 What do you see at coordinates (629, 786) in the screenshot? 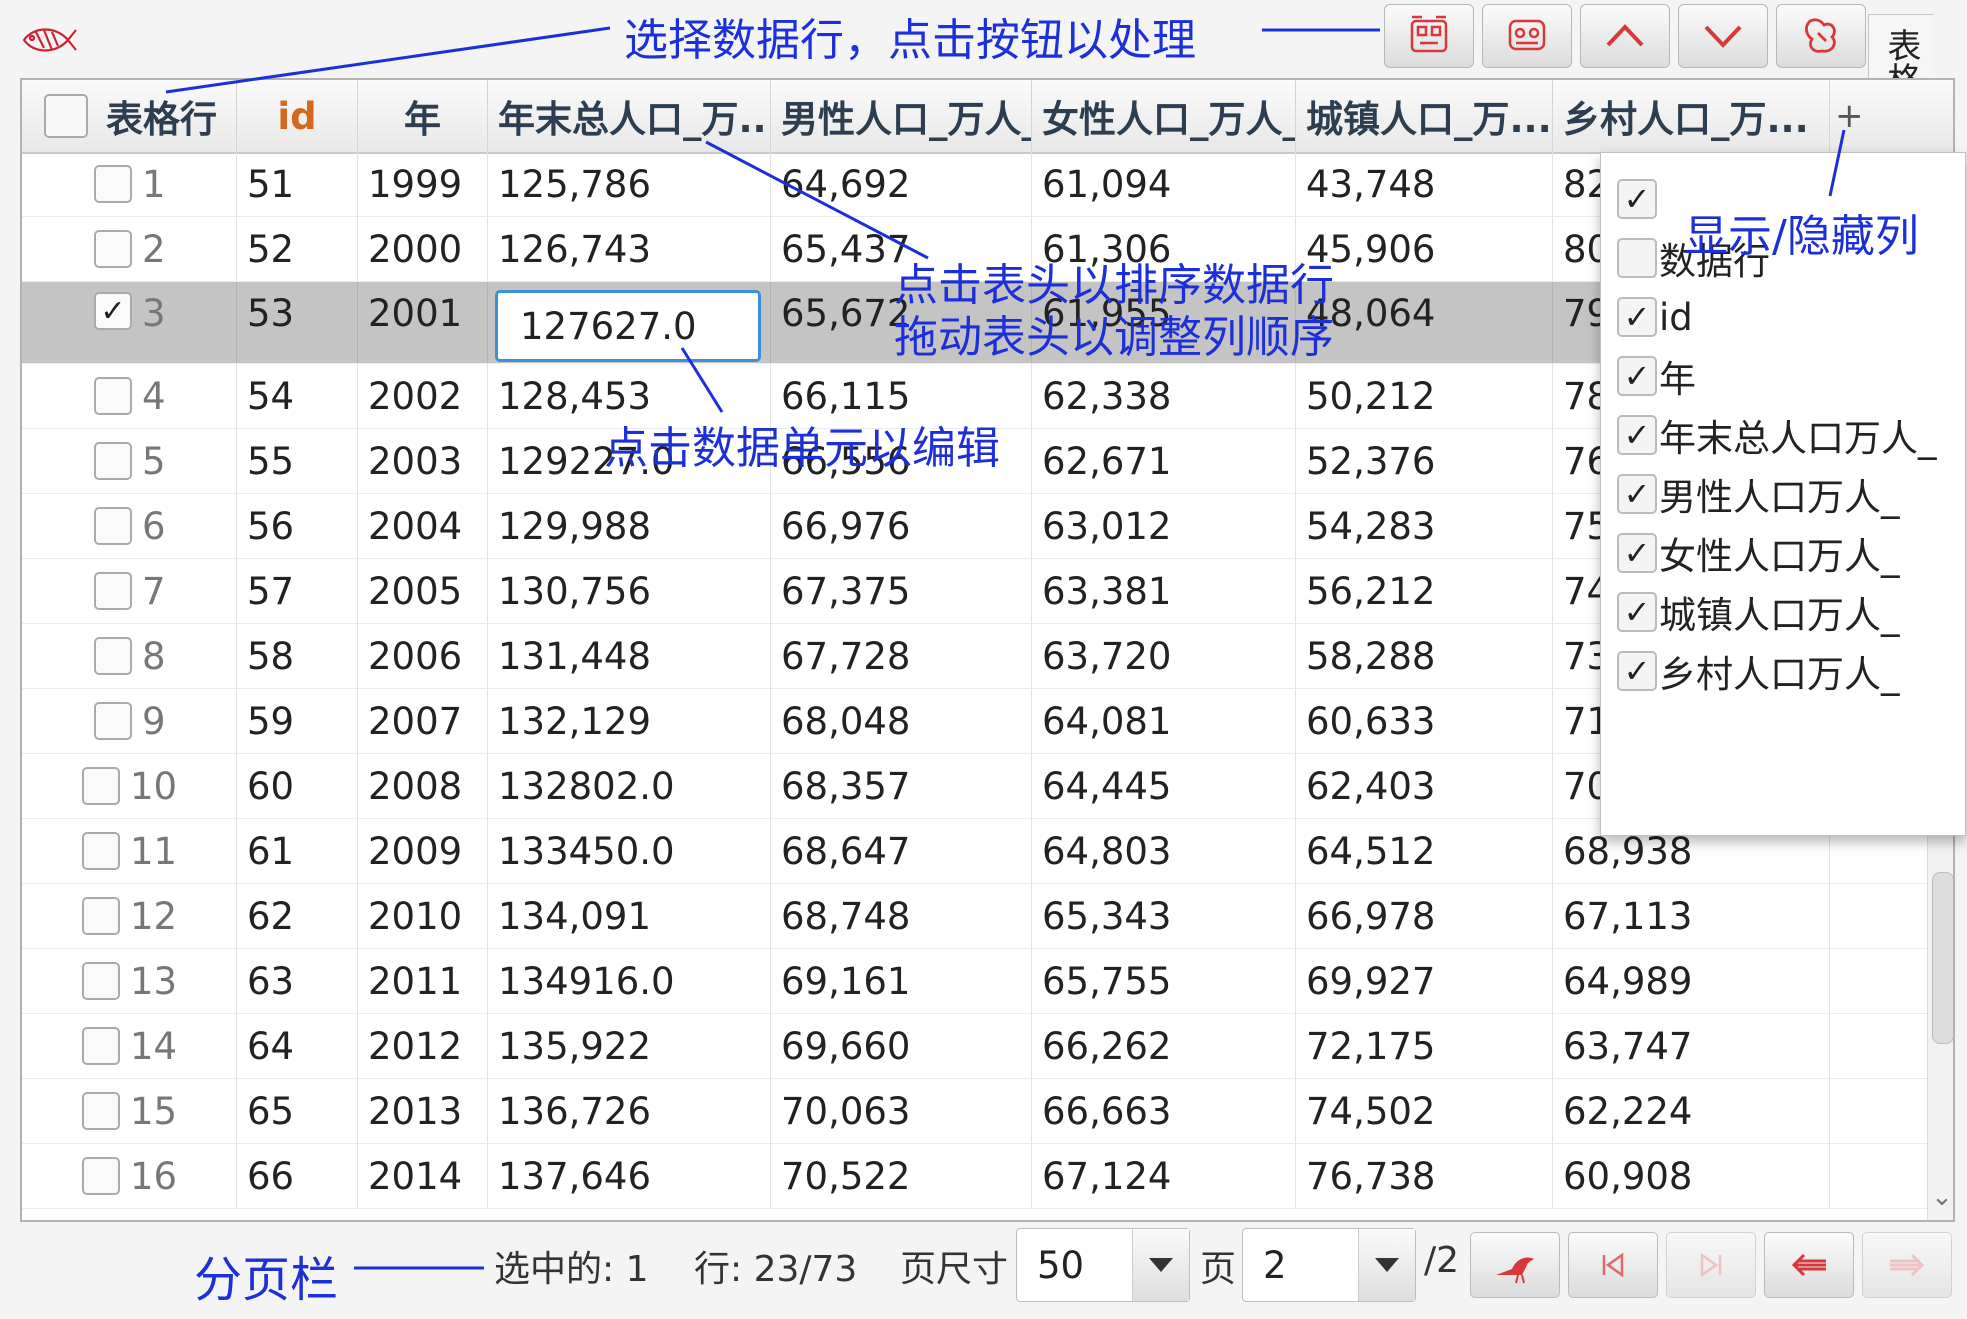
I see `table-cell: 132802.0` at bounding box center [629, 786].